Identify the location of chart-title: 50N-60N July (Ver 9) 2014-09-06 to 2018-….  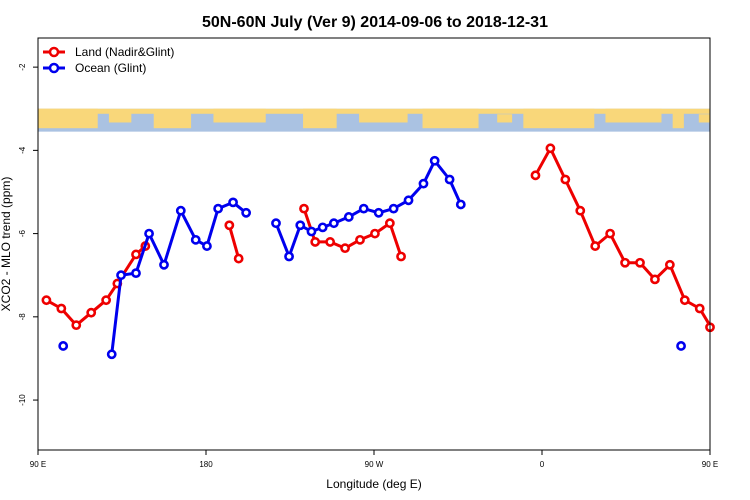
(375, 22).